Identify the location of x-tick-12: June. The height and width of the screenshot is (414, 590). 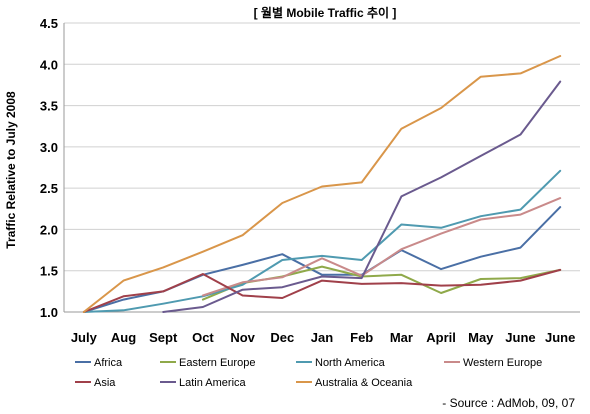
(560, 337).